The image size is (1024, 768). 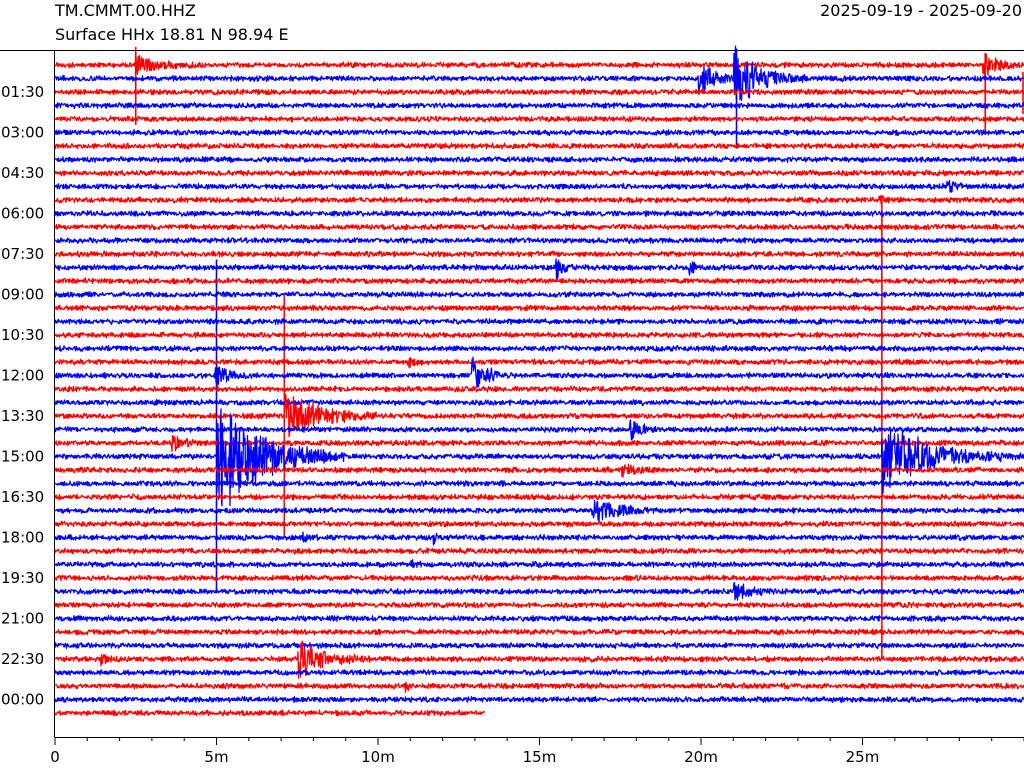 I want to click on station-code: TM.CMMT.00.HHZ, so click(x=125, y=10).